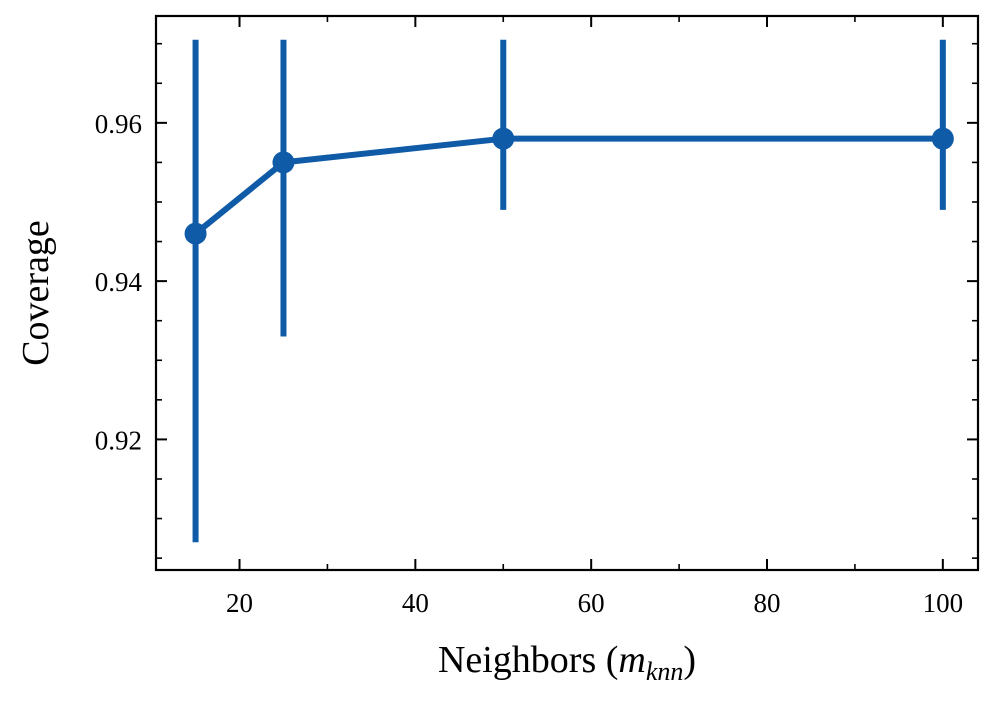 This screenshot has height=701, width=997. I want to click on x-axis-label: Neighbors (mknn), so click(567, 662).